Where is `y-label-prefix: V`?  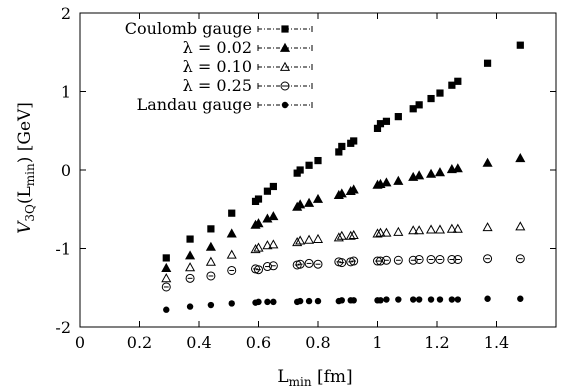 y-label-prefix: V is located at coordinates (25, 227).